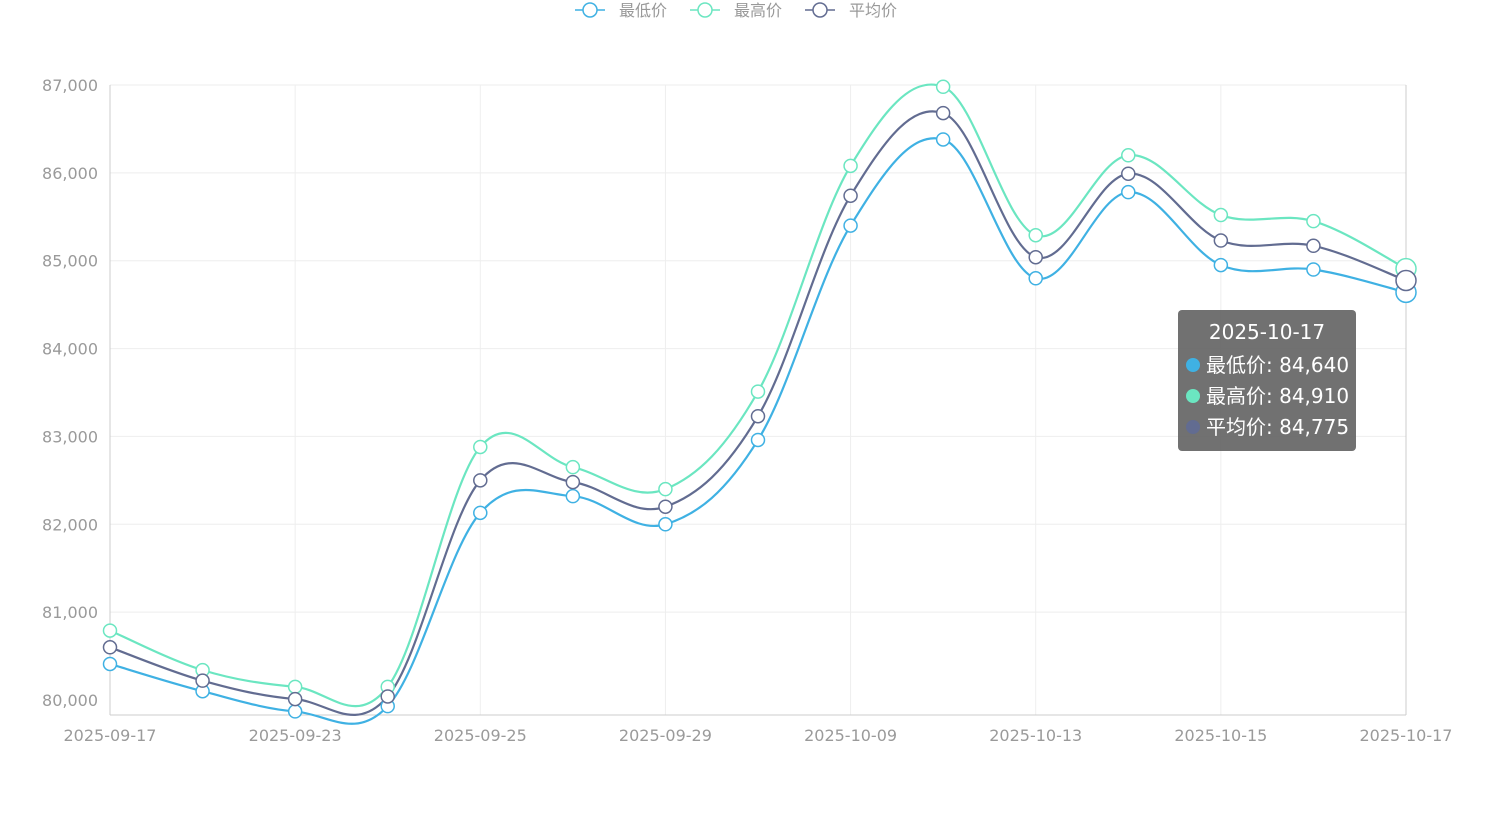 This screenshot has height=825, width=1509. What do you see at coordinates (70, 436) in the screenshot?
I see `y-tick-label: 83,000` at bounding box center [70, 436].